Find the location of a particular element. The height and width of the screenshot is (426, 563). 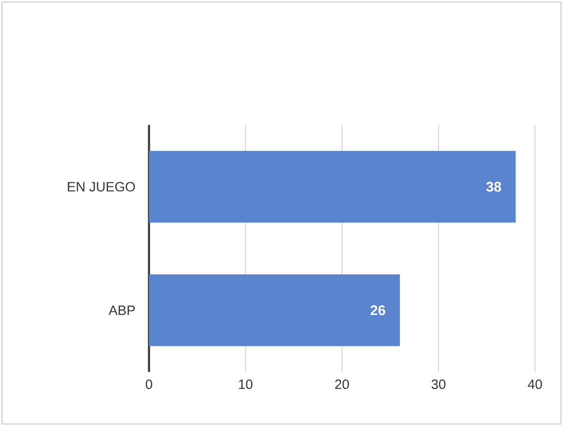

x-tick-label: 20 is located at coordinates (342, 385).